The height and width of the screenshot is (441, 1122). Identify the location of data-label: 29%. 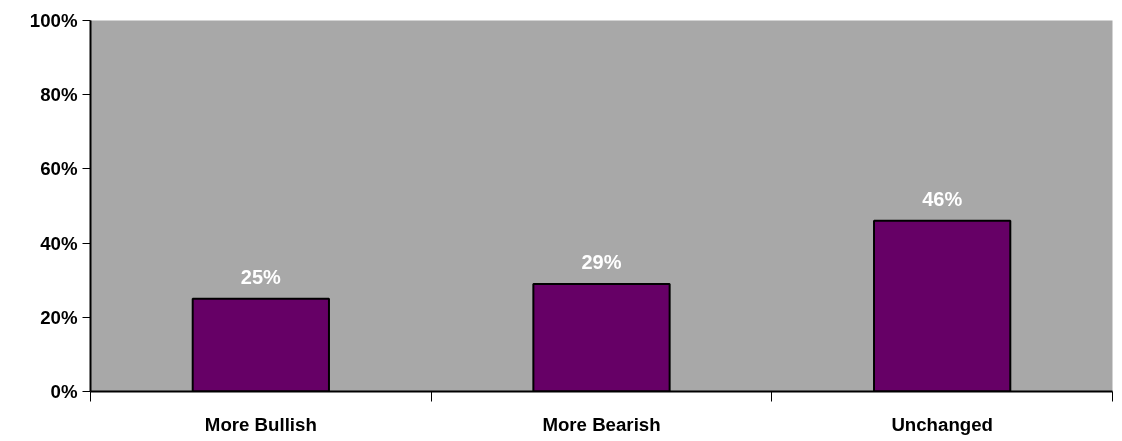
(601, 261).